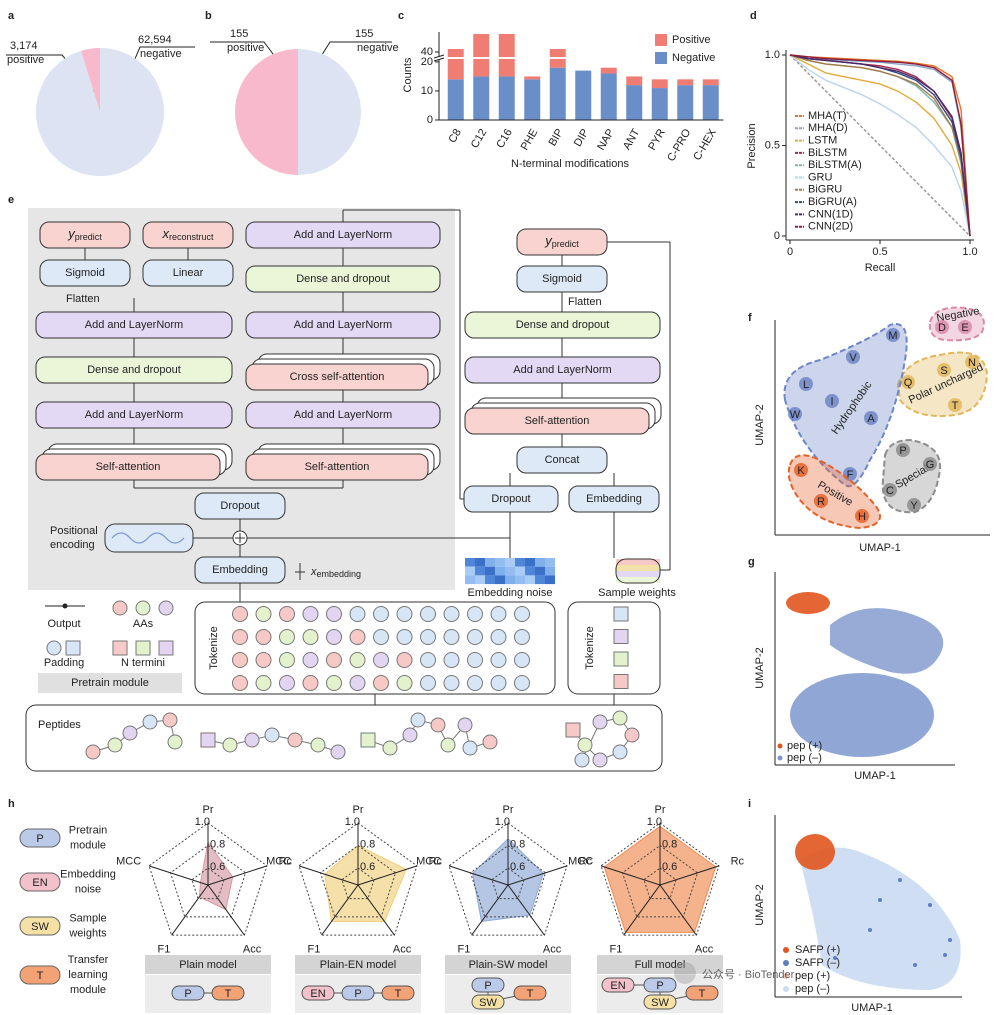  What do you see at coordinates (313, 572) in the screenshot?
I see `symbol: x` at bounding box center [313, 572].